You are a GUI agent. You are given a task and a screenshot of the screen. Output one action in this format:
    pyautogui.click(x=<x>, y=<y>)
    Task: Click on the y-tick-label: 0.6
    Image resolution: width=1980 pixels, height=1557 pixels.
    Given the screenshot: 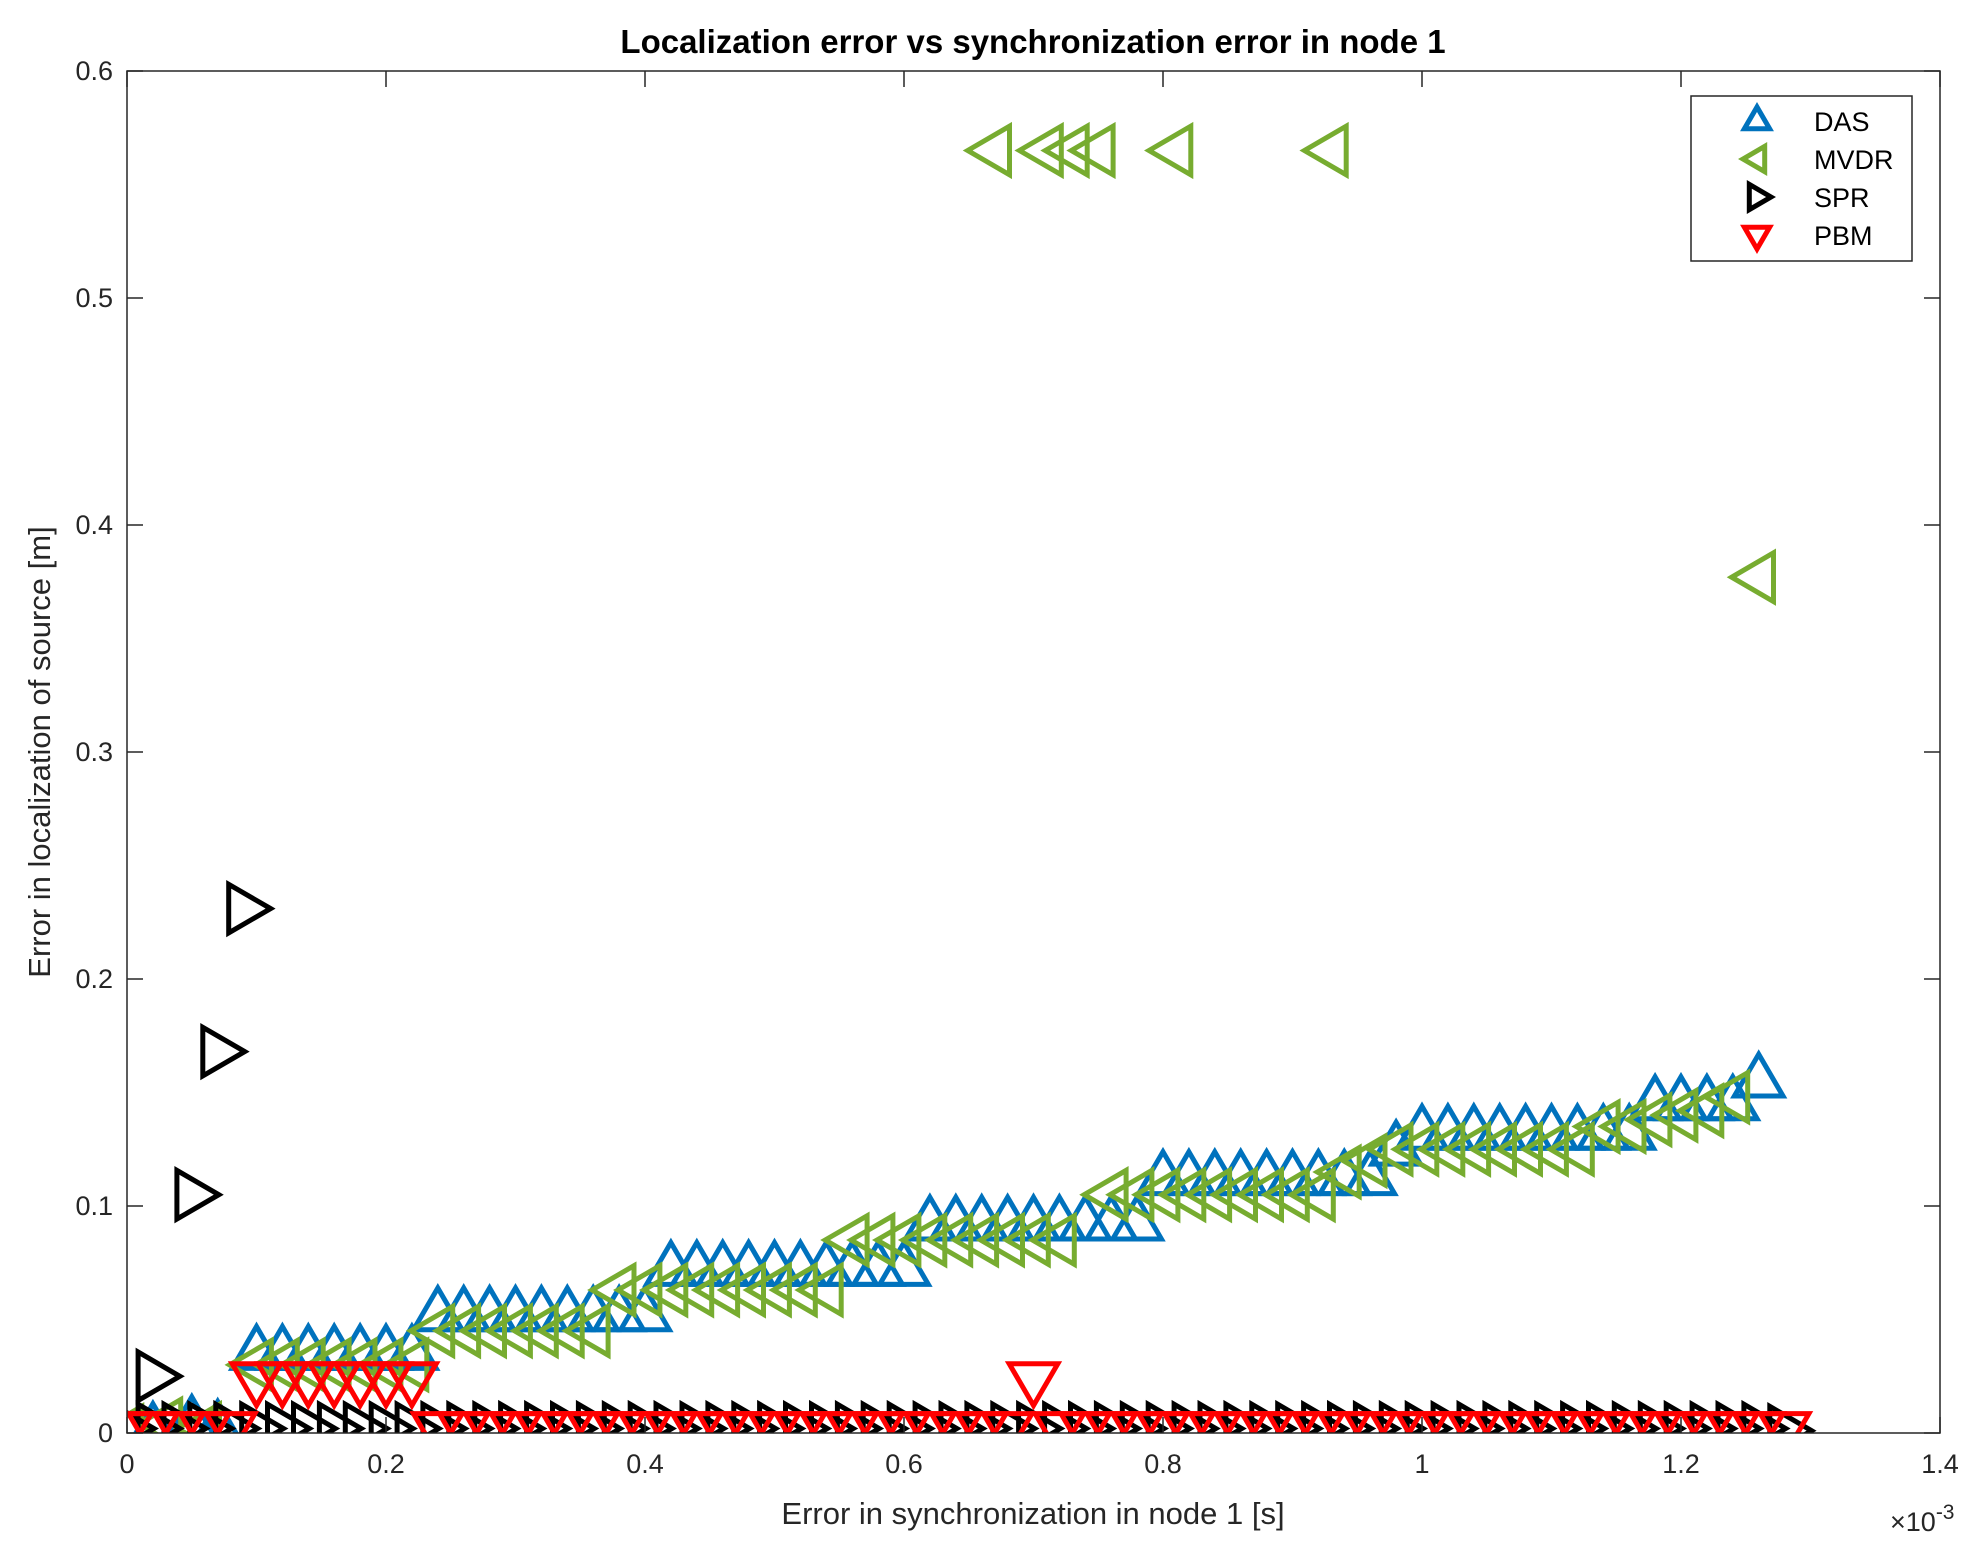 What is the action you would take?
    pyautogui.click(x=94, y=71)
    